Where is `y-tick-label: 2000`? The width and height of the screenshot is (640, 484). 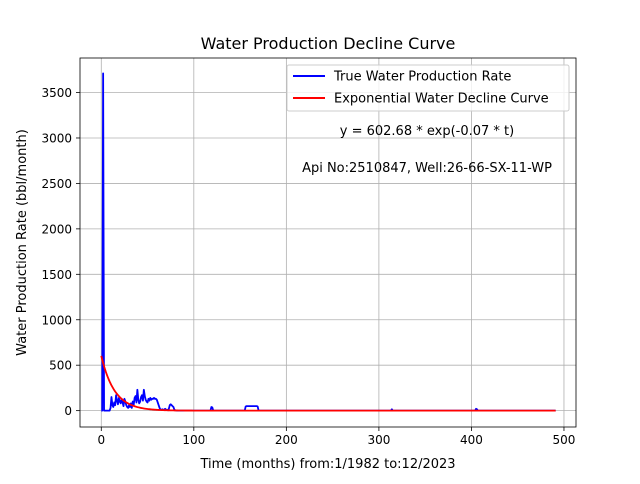 y-tick-label: 2000 is located at coordinates (56, 229).